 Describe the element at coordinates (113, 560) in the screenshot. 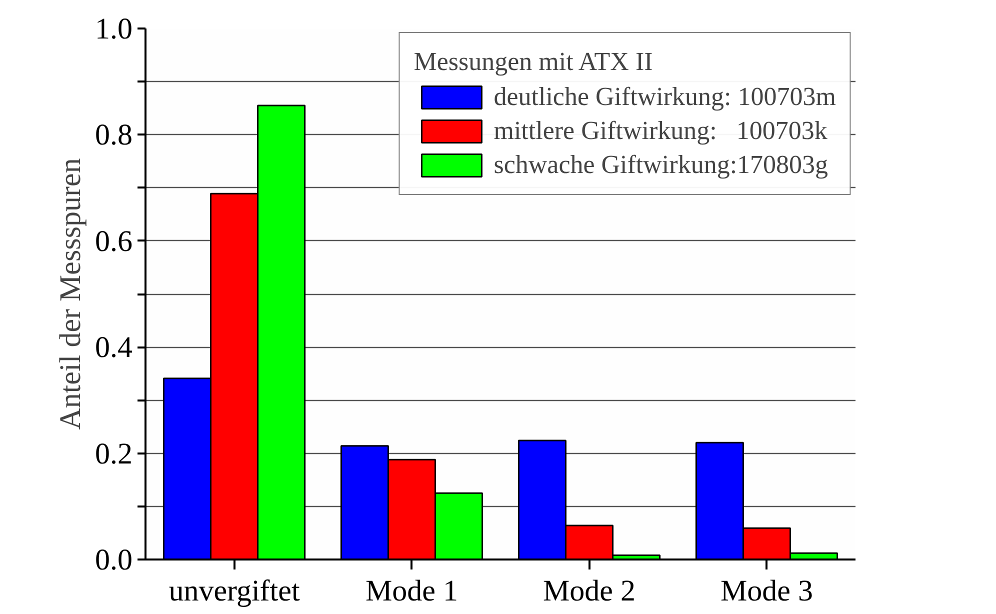

I see `y-tick-label: 0.0` at that location.